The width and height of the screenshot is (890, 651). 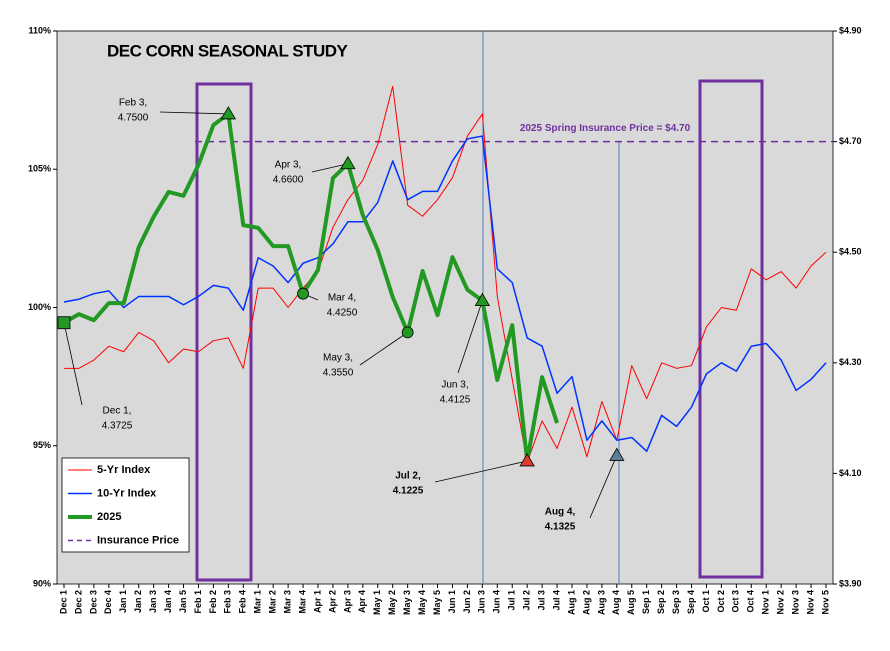 I want to click on x-tick-label: Mar 2, so click(x=273, y=602).